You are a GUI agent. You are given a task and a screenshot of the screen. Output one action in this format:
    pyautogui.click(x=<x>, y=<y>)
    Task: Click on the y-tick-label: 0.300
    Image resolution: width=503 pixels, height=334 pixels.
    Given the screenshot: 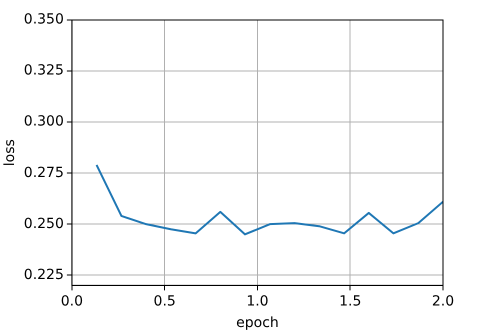 What is the action you would take?
    pyautogui.click(x=44, y=122)
    